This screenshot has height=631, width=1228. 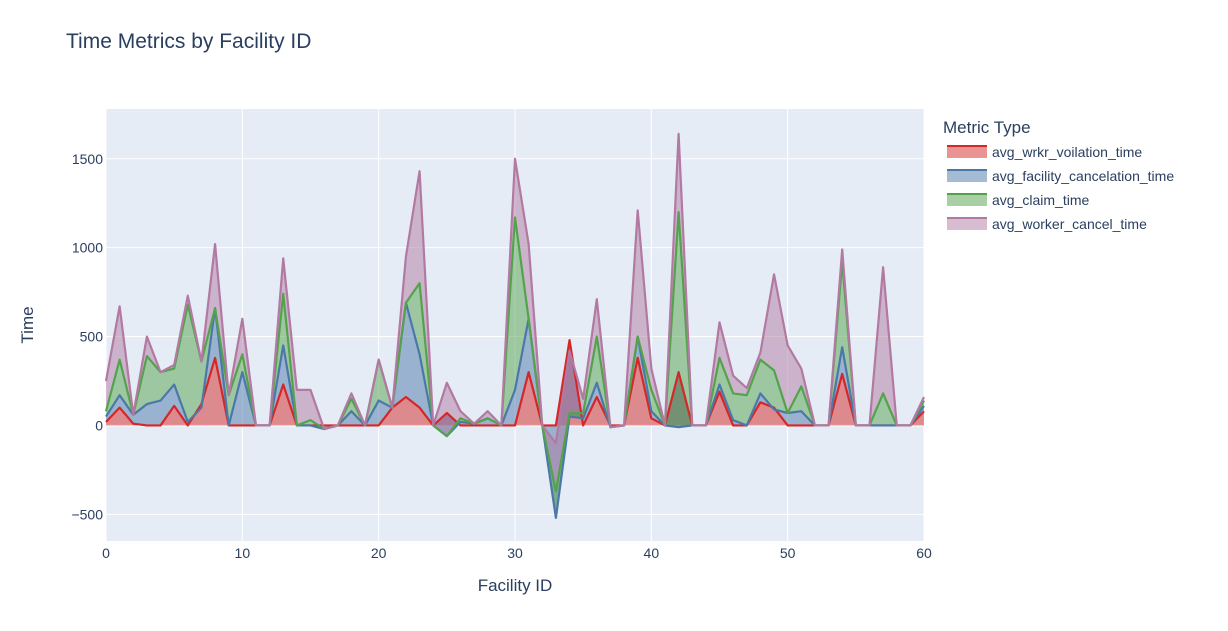 I want to click on legend-label: avg_worker_cancel_time, so click(x=1069, y=224).